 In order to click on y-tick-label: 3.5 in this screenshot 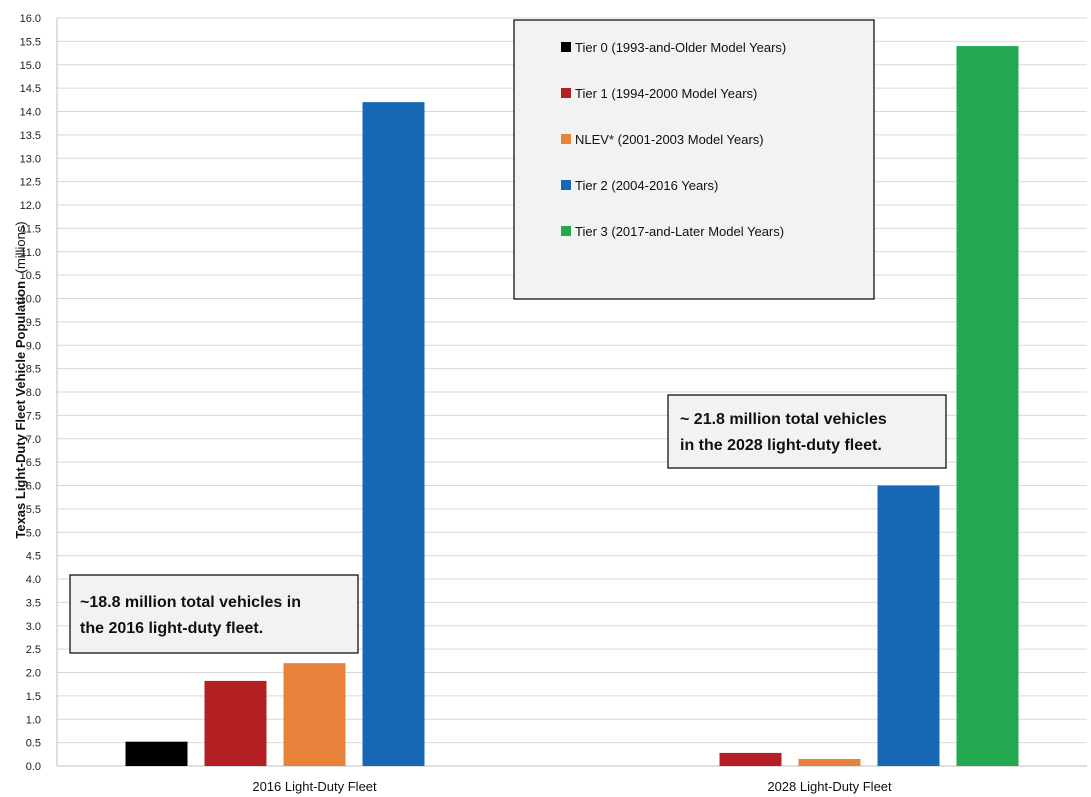, I will do `click(33, 603)`.